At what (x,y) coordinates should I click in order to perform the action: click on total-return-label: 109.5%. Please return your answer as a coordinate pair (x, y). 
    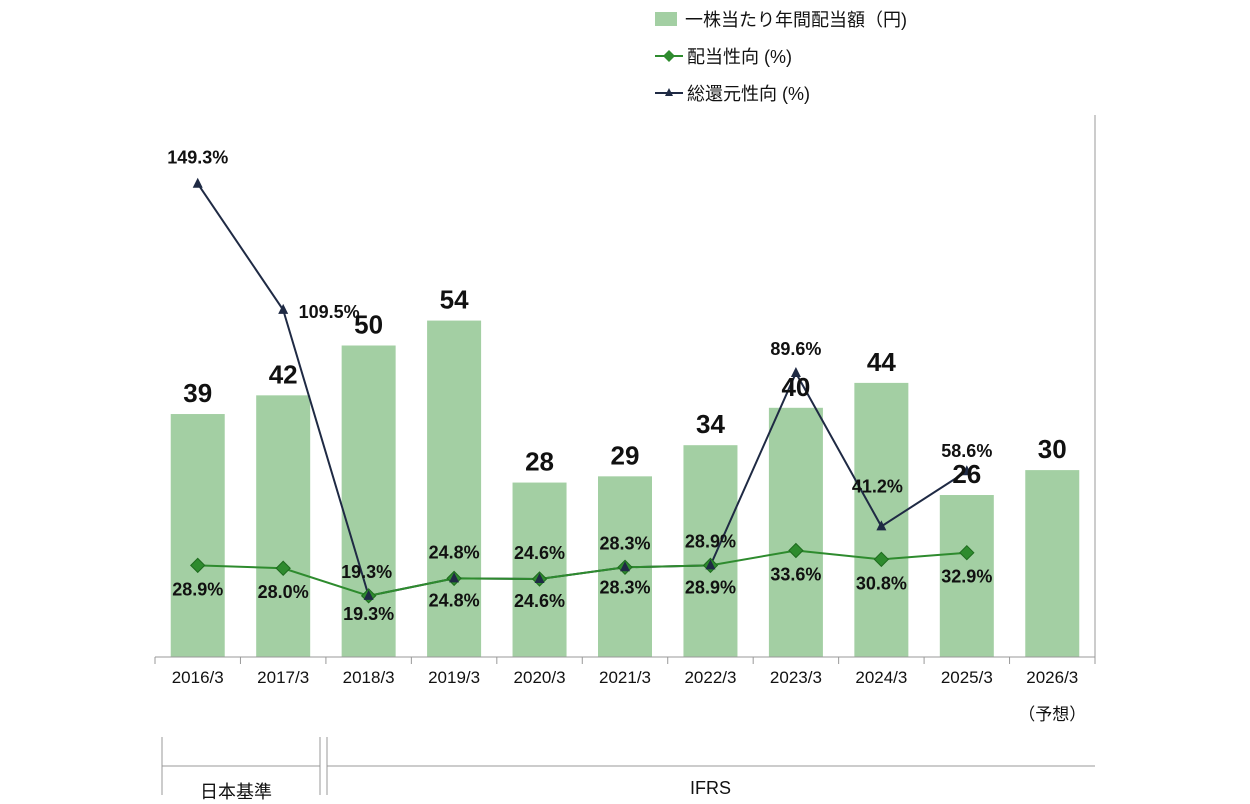
    Looking at the image, I should click on (329, 312).